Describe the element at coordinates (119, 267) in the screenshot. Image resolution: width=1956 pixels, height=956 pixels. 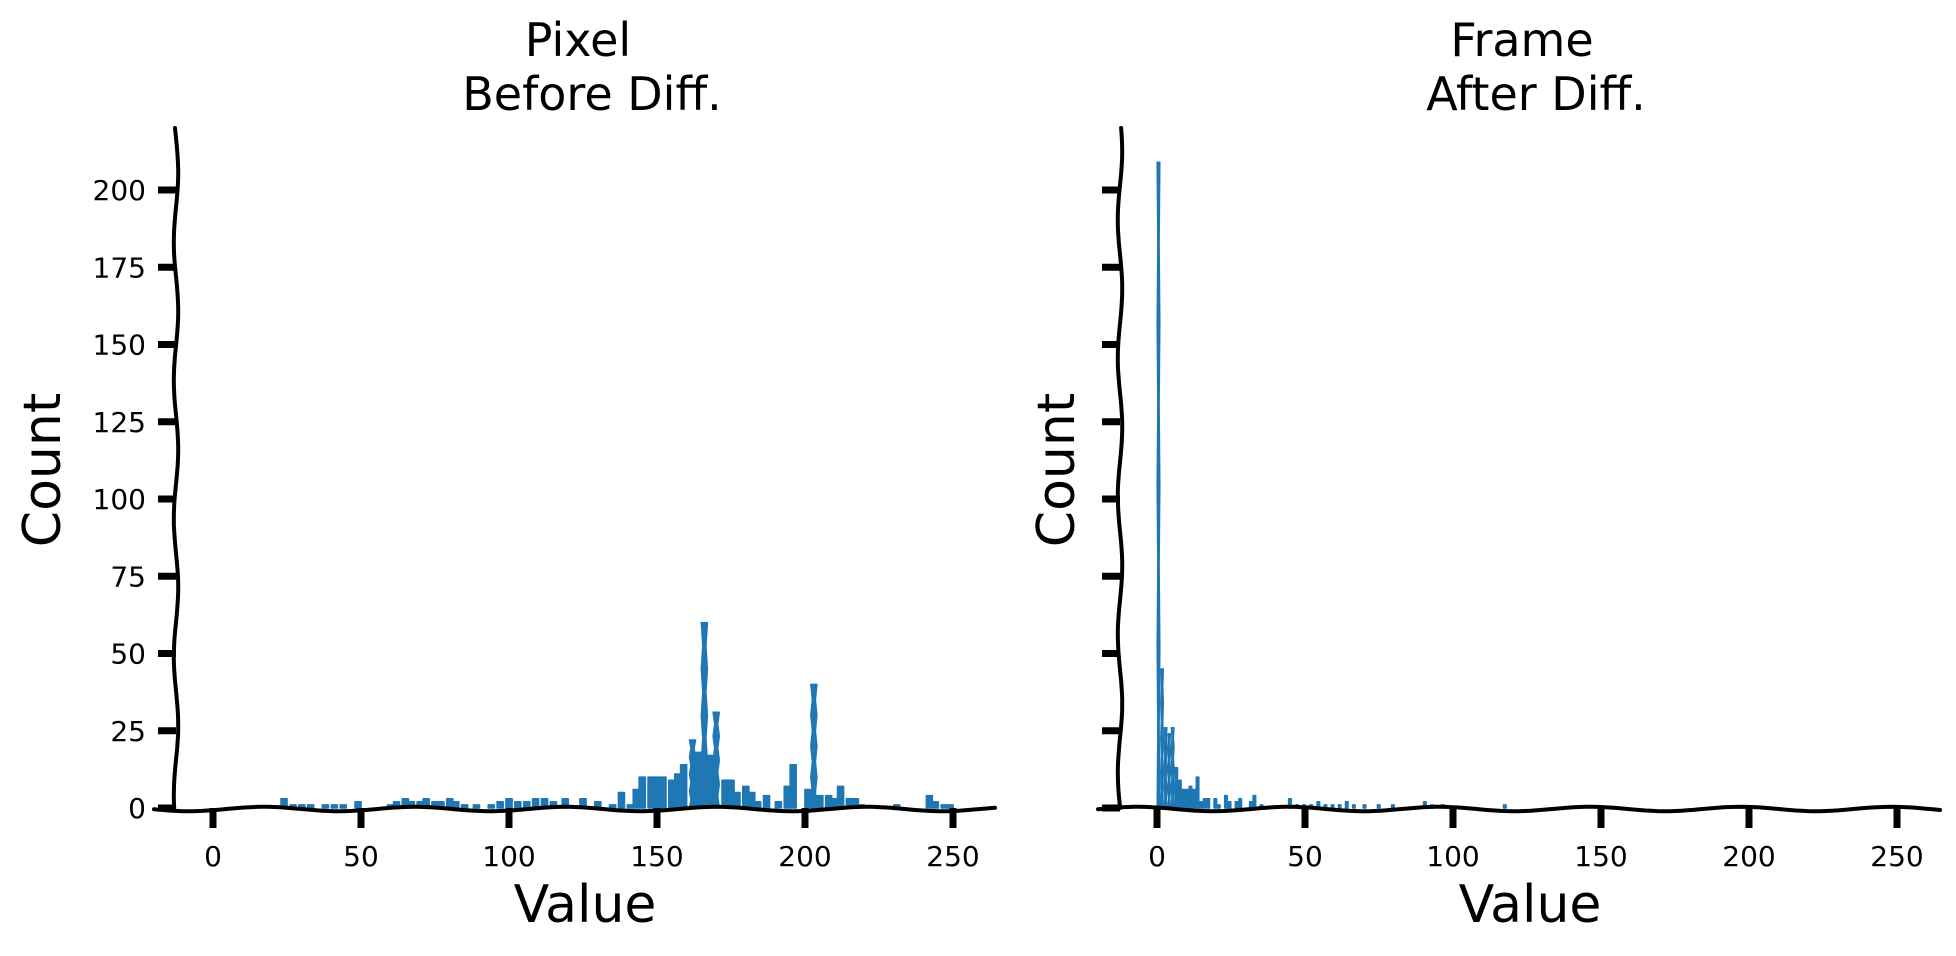
I see `y-tick-label: 175` at that location.